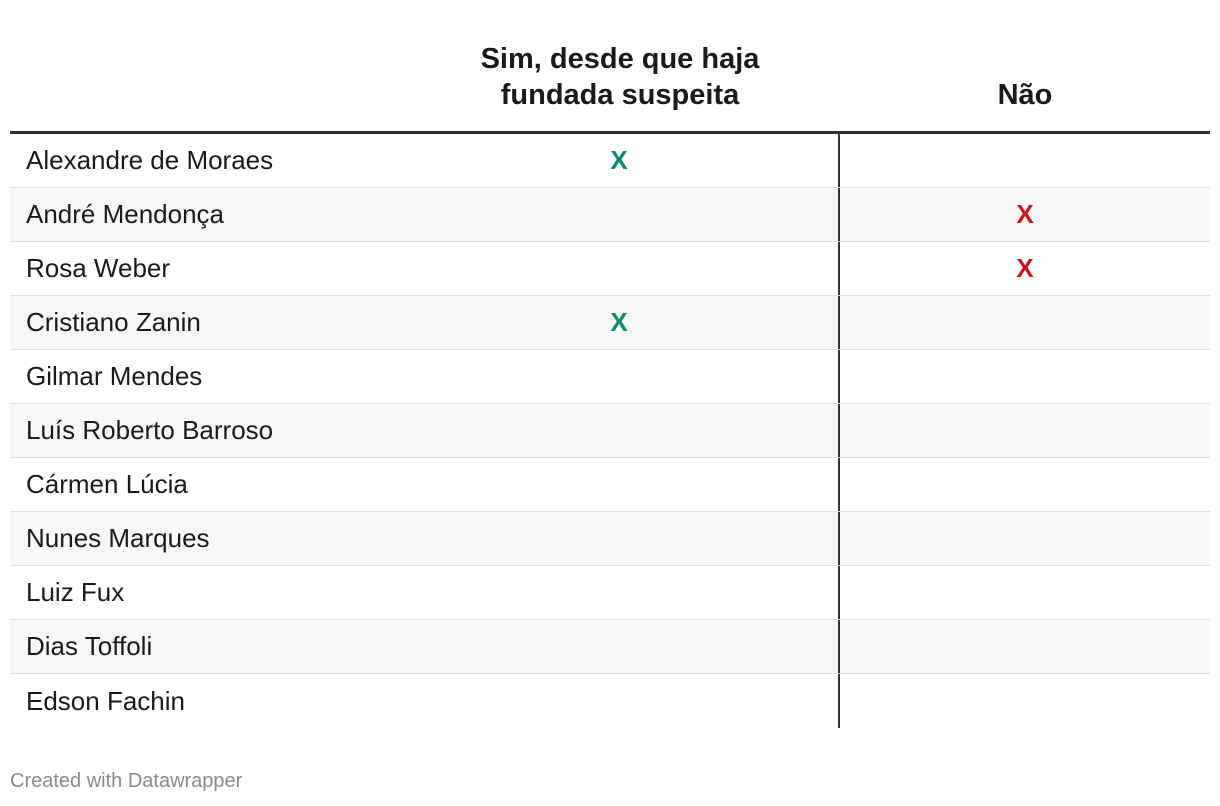 This screenshot has width=1220, height=806. I want to click on table-row: Luís Roberto Barroso, so click(610, 431).